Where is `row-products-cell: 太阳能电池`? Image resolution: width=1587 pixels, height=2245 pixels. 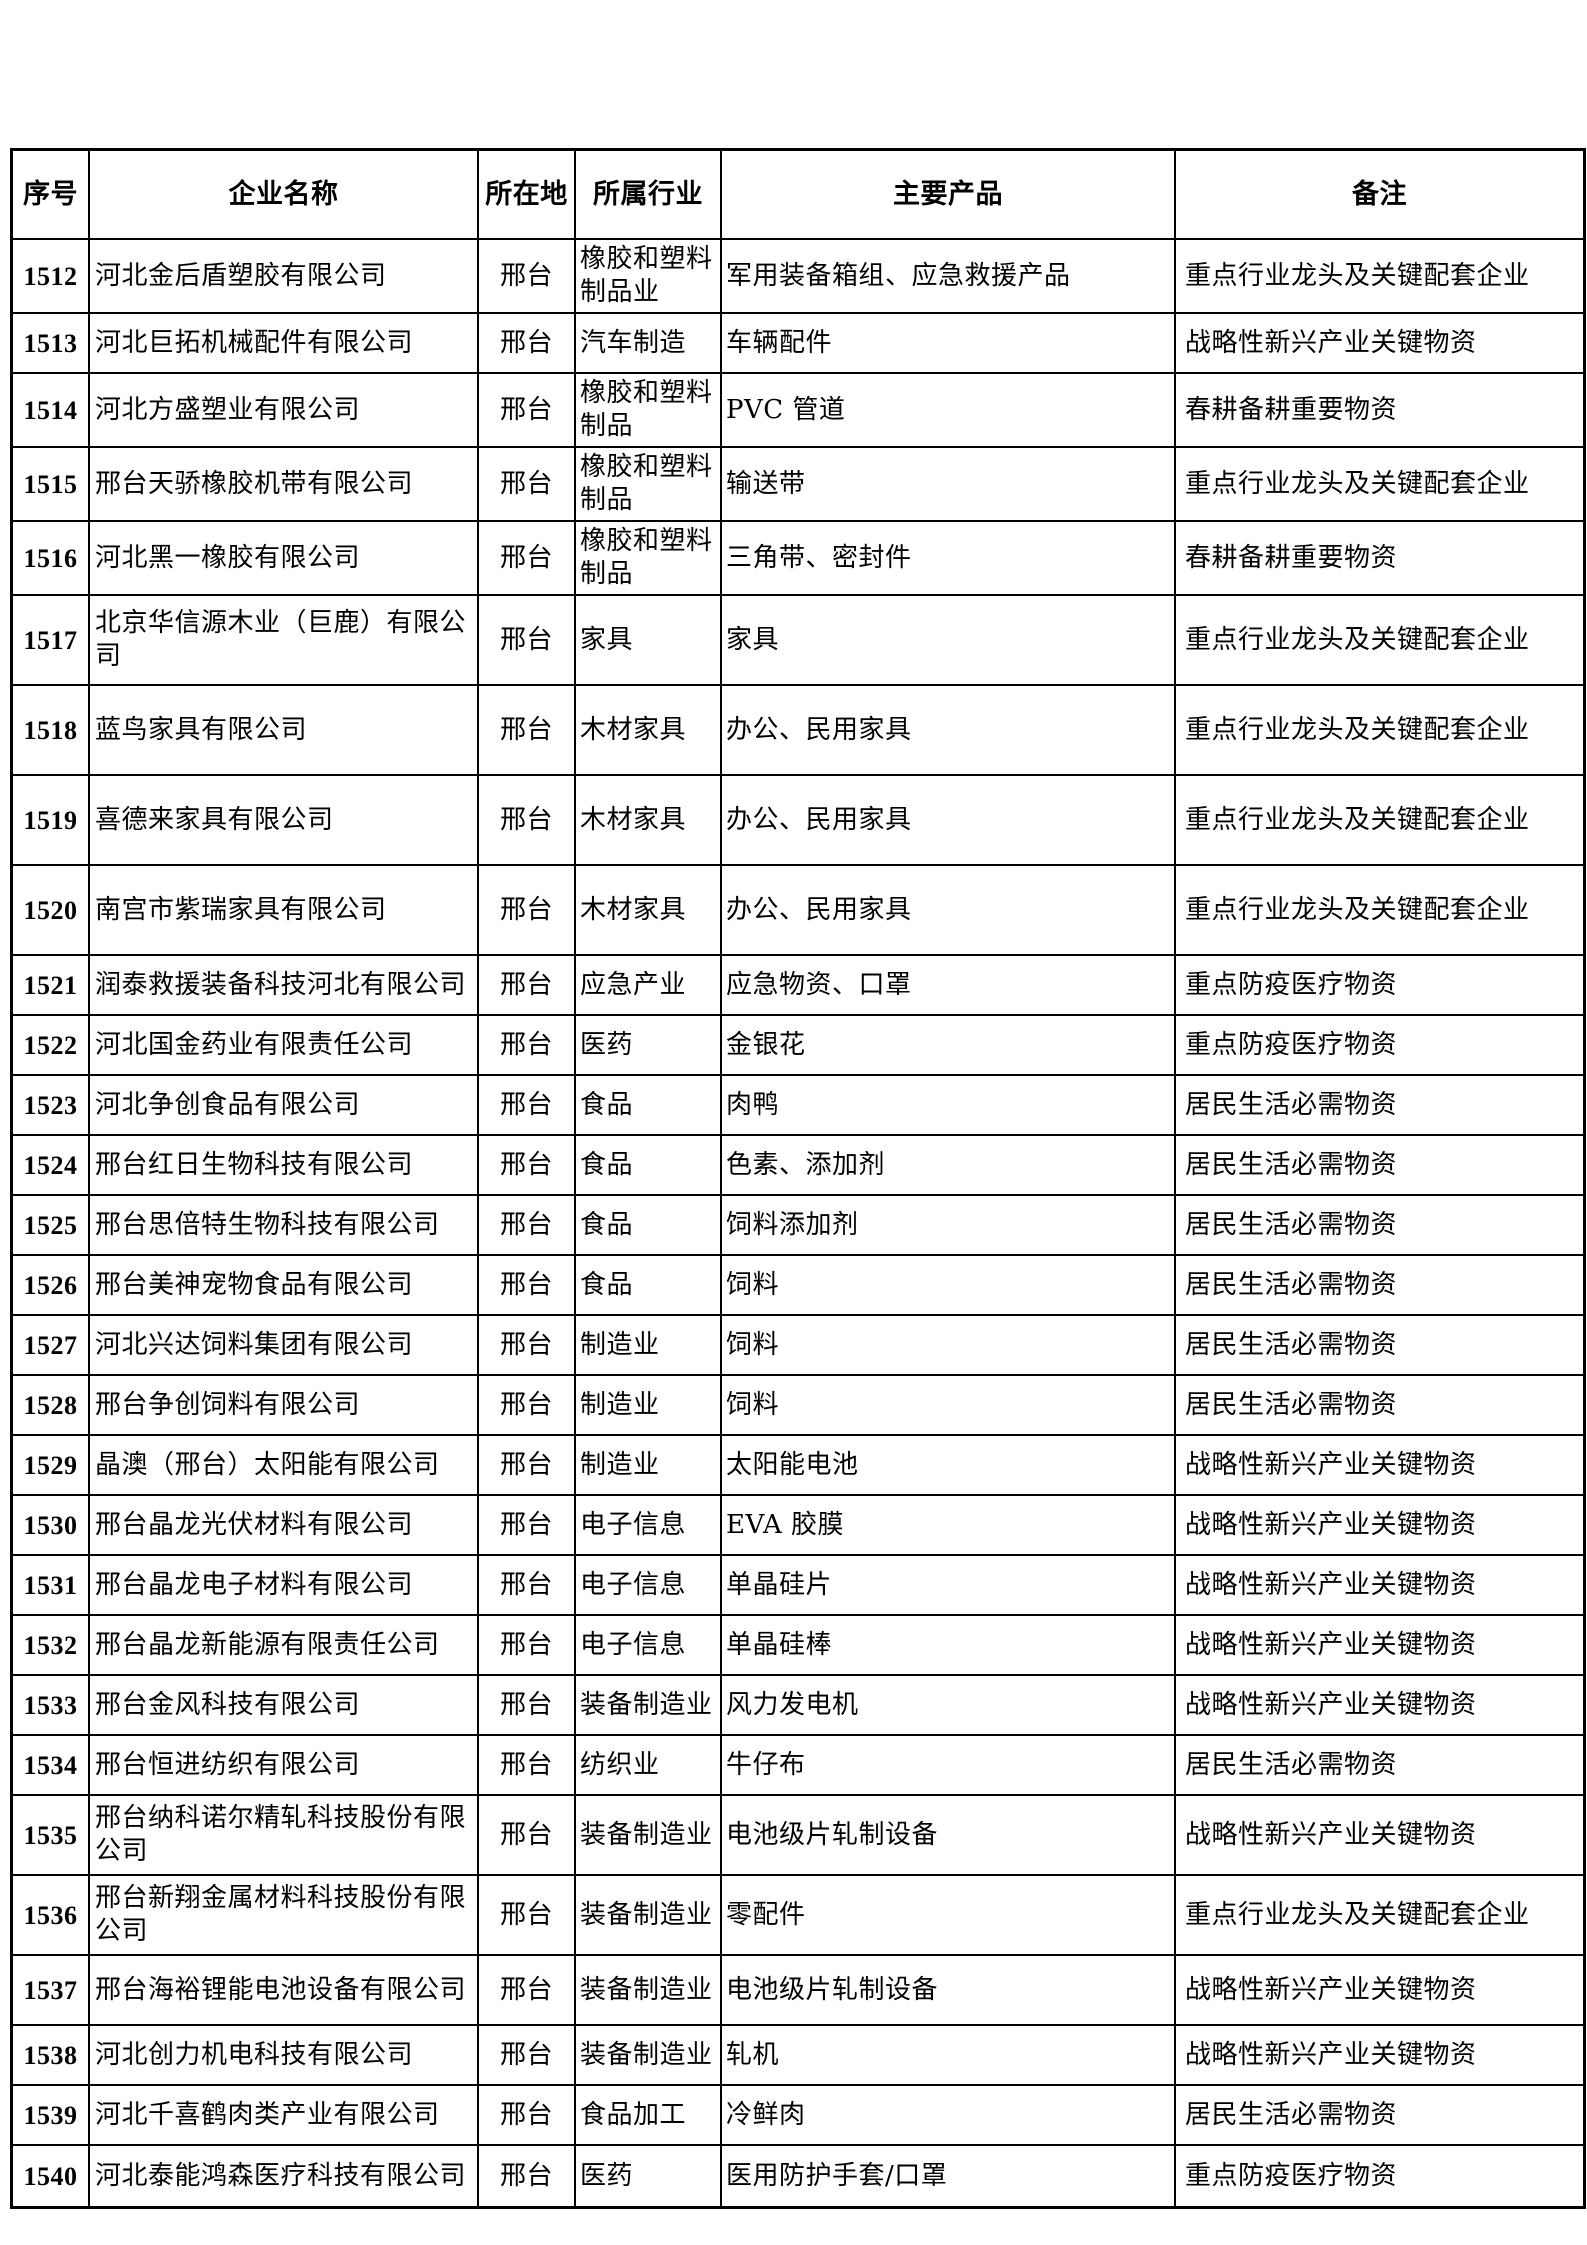 row-products-cell: 太阳能电池 is located at coordinates (949, 1466).